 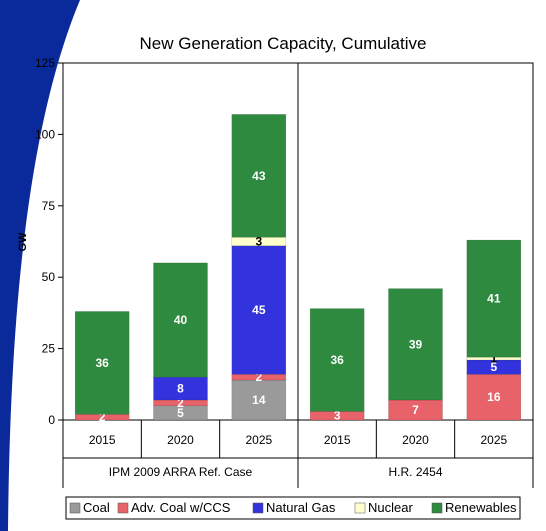 I want to click on data-label: 7, so click(x=415, y=410).